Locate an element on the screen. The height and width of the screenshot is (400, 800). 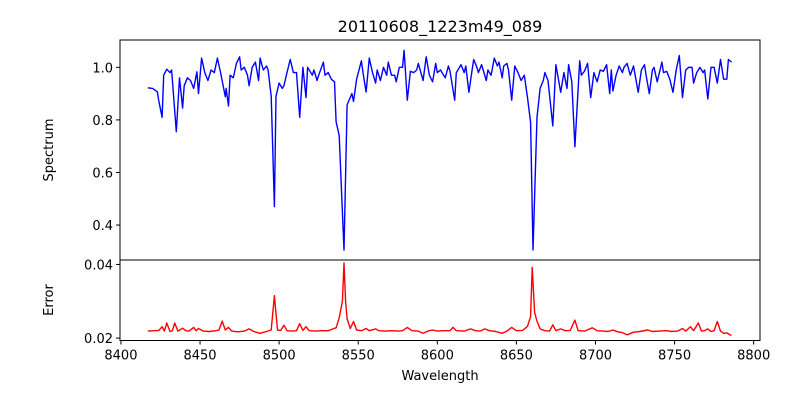
y-tick-label: 0.6 is located at coordinates (102, 173).